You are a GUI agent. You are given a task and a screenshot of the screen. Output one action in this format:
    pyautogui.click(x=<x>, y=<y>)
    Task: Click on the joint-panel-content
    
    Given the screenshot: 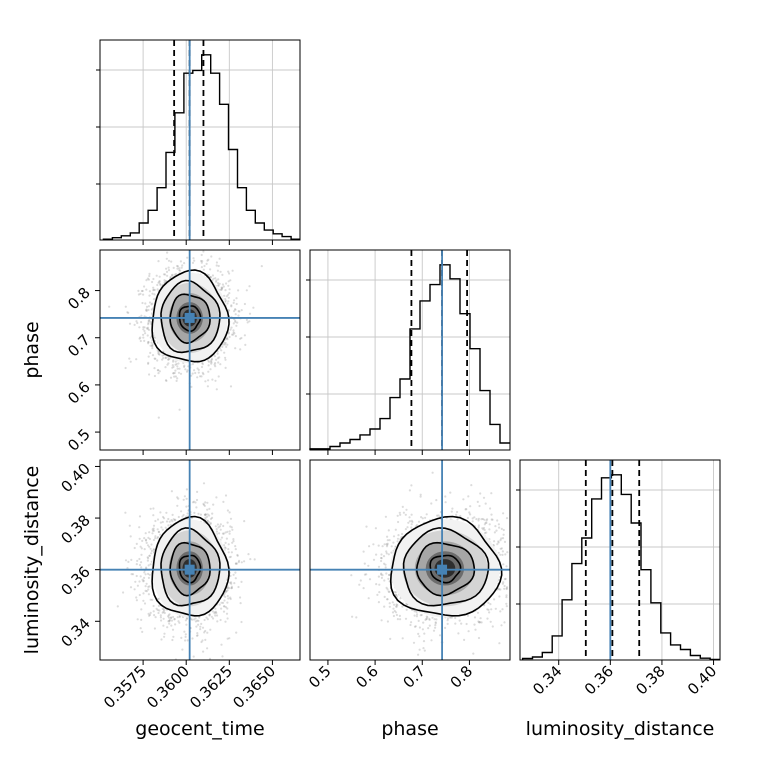 What is the action you would take?
    pyautogui.click(x=200, y=560)
    